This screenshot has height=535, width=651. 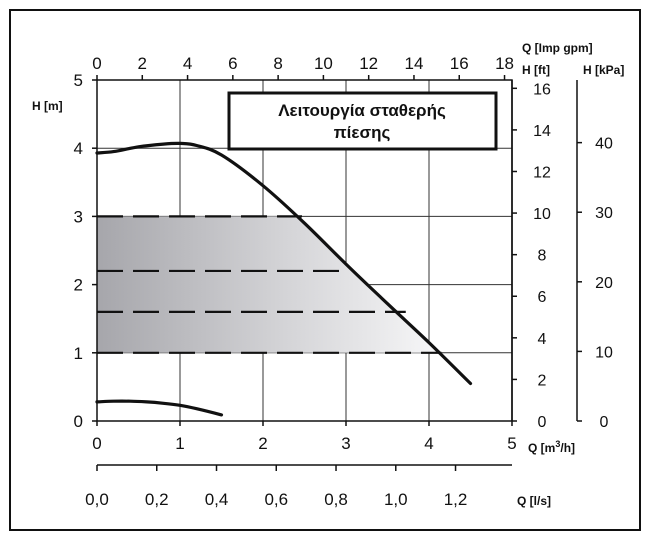 I want to click on y-right-ft-tick-label: 10, so click(x=542, y=214).